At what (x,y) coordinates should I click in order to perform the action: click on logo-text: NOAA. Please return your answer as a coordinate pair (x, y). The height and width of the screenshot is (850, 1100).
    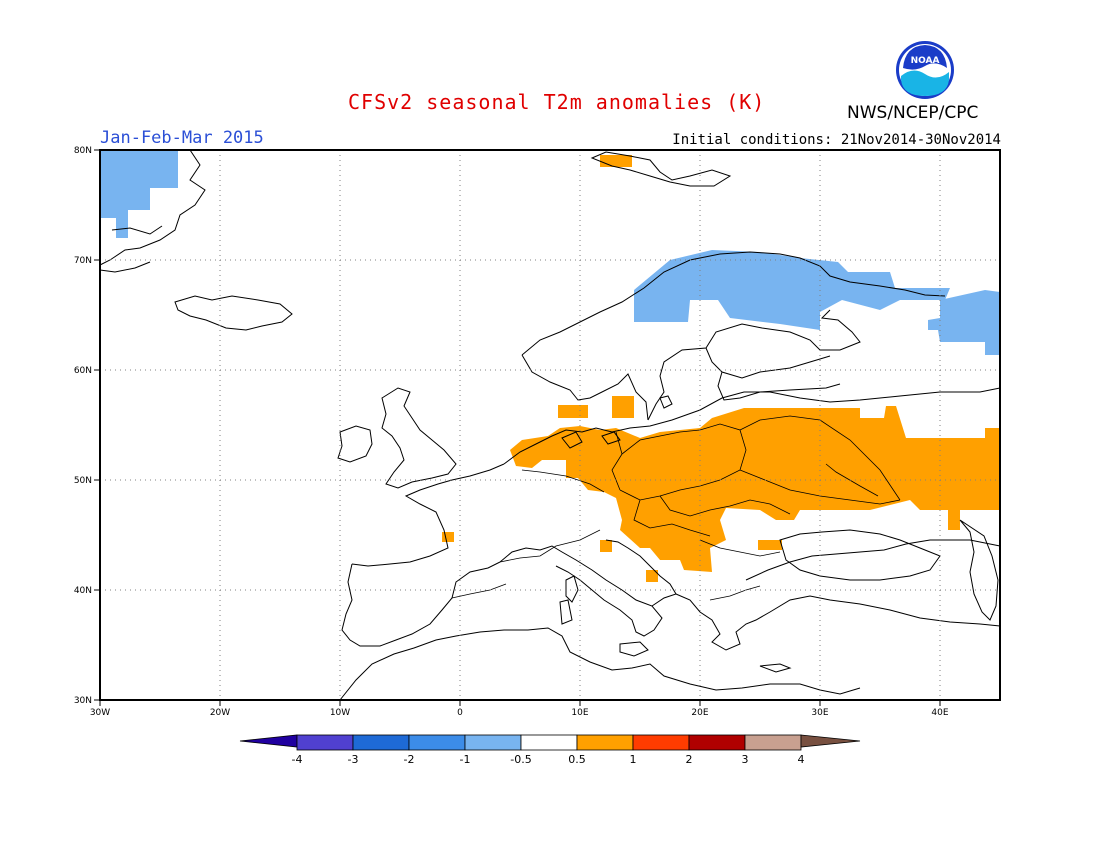
    Looking at the image, I should click on (925, 61).